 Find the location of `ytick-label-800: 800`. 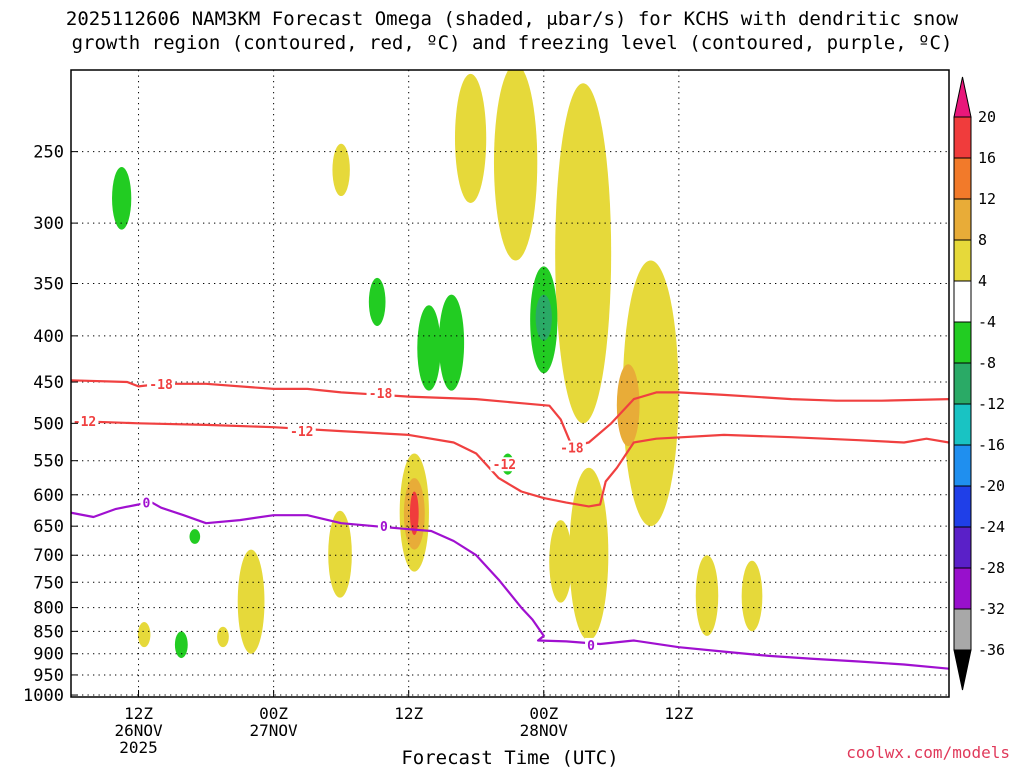

ytick-label-800: 800 is located at coordinates (48, 609).